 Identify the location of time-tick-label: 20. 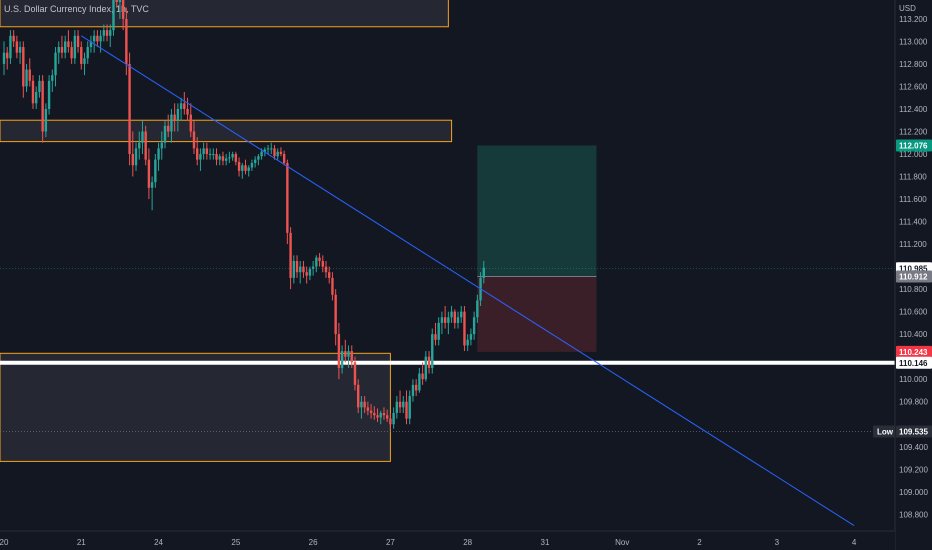
(4, 542).